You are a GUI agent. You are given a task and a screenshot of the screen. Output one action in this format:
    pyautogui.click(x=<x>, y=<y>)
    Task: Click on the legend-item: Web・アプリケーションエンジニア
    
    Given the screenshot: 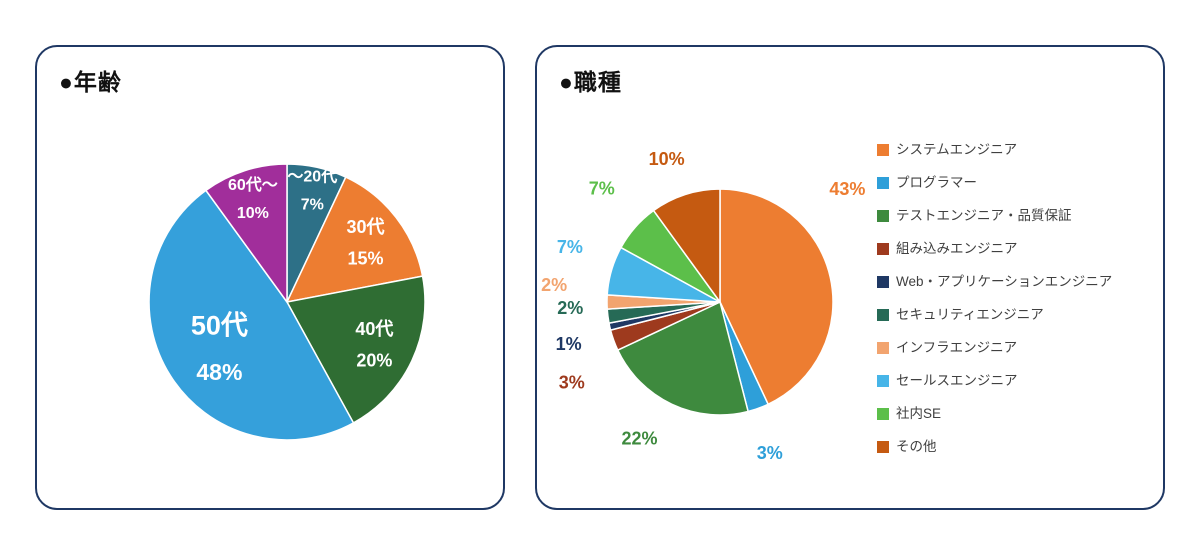 What is the action you would take?
    pyautogui.click(x=994, y=282)
    